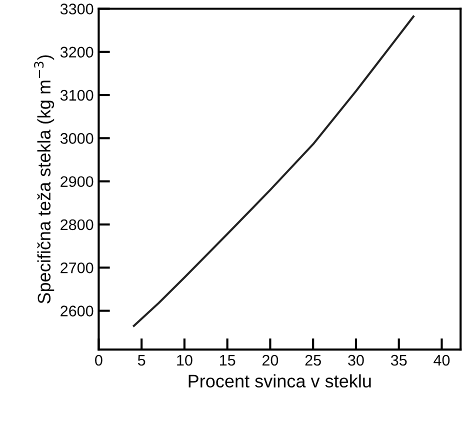 Image resolution: width=470 pixels, height=437 pixels. I want to click on x-tick-label: 20, so click(270, 360).